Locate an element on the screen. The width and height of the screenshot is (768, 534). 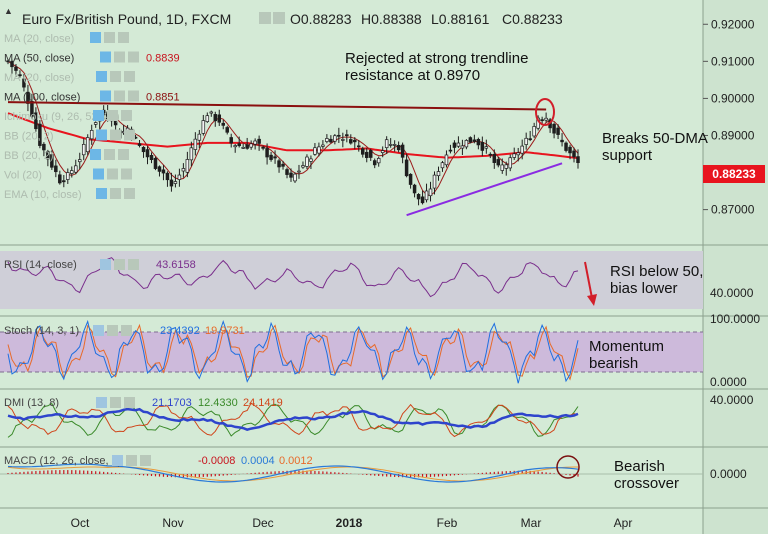
dmi-minus-line is located at coordinates (293, 420).